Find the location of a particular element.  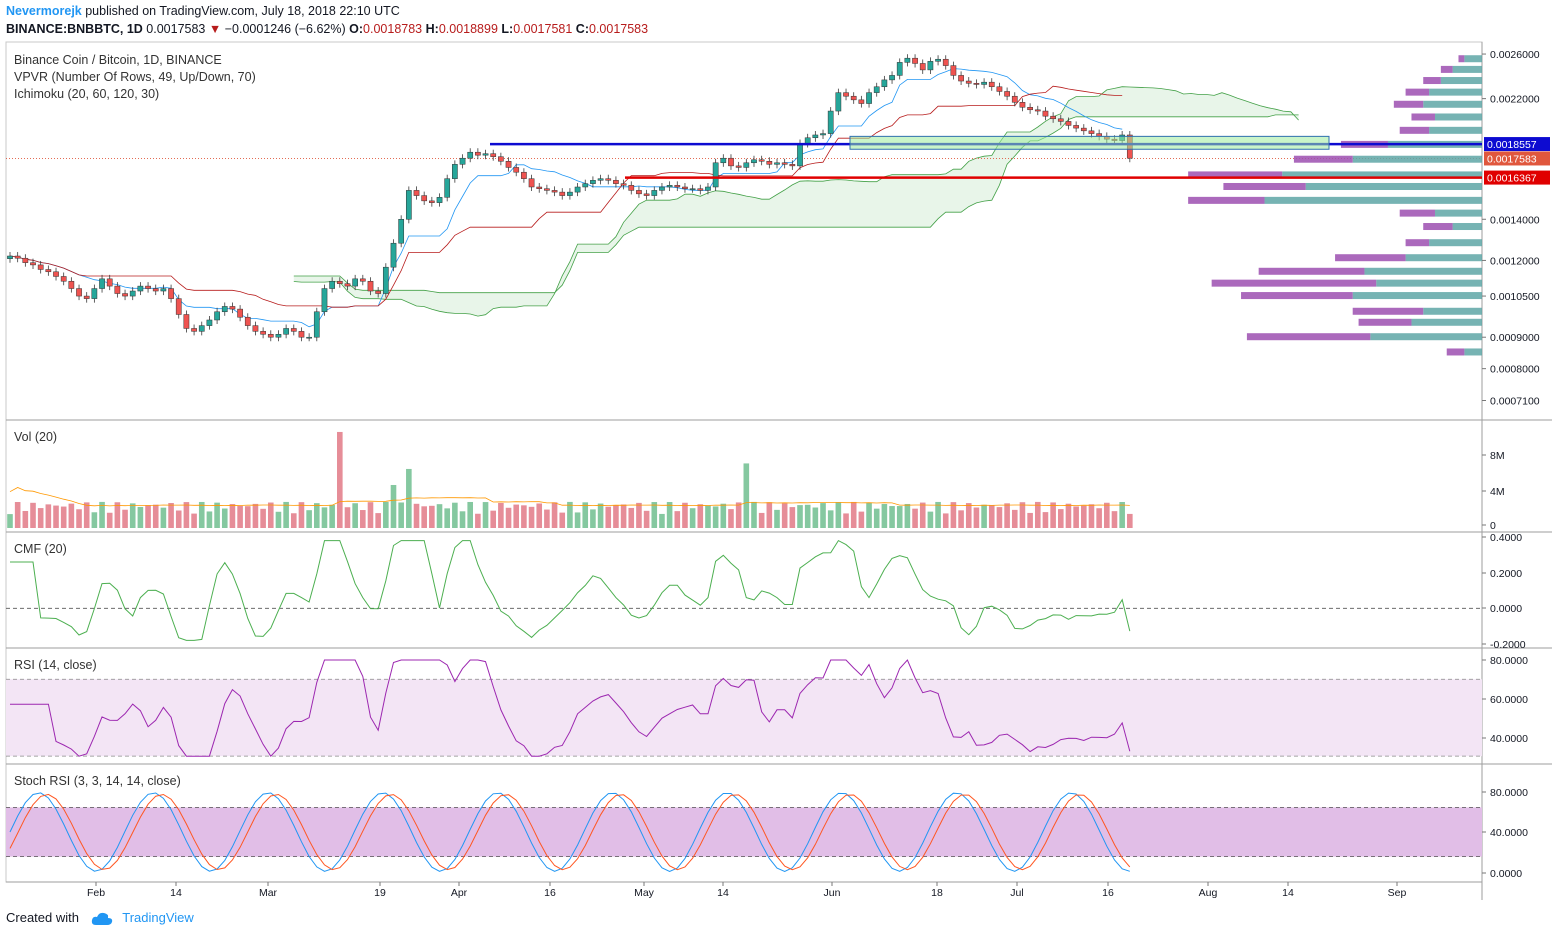

author-link: Nevermorejk is located at coordinates (44, 11).